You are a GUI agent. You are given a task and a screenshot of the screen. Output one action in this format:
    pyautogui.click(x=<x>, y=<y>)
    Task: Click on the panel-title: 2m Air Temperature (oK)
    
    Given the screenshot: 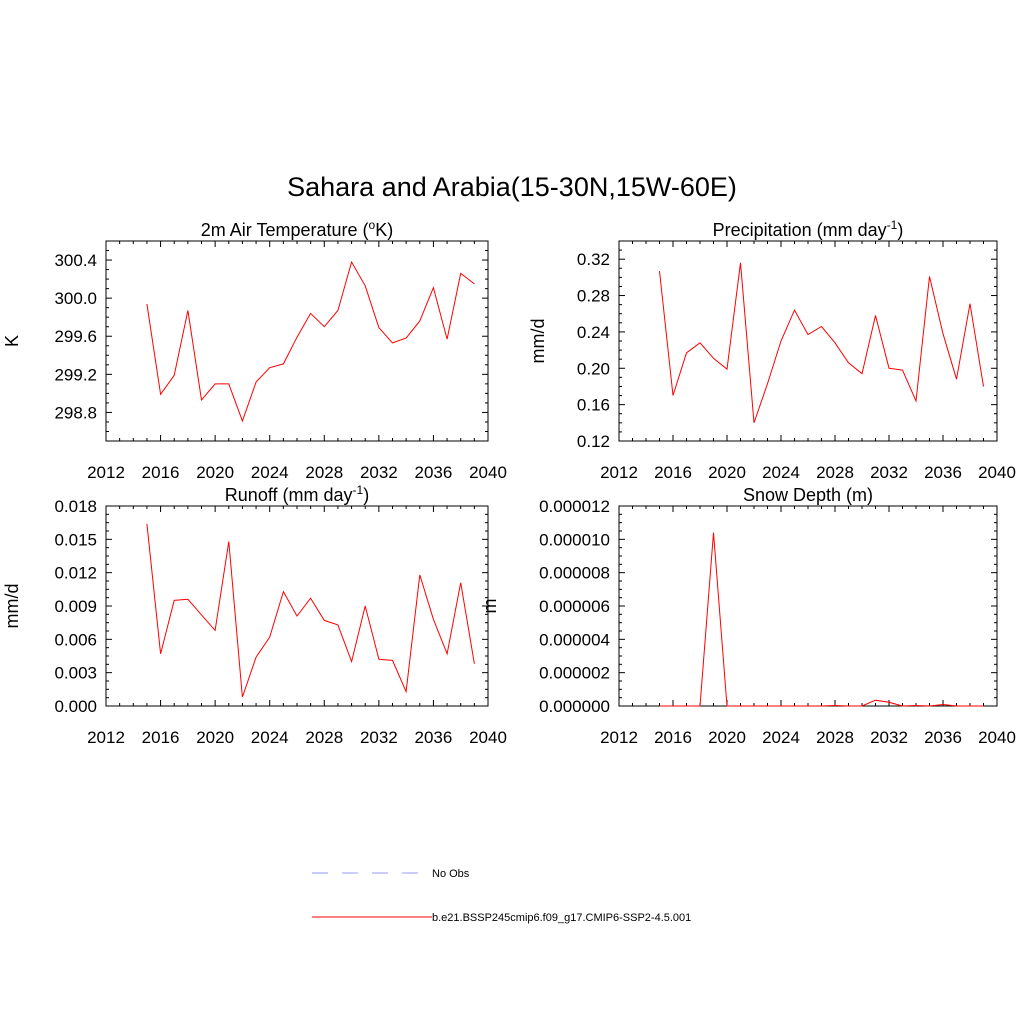 What is the action you would take?
    pyautogui.click(x=297, y=229)
    